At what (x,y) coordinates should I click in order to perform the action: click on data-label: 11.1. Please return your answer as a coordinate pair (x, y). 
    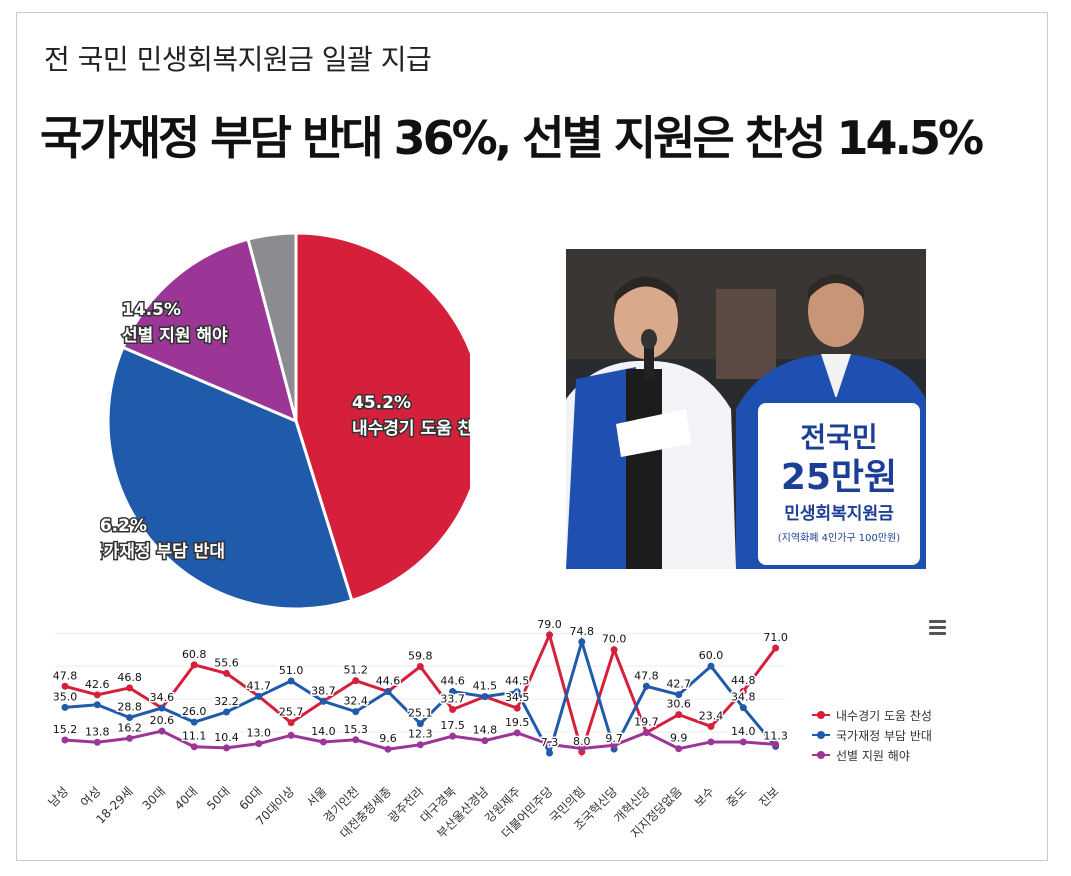
    Looking at the image, I should click on (194, 736).